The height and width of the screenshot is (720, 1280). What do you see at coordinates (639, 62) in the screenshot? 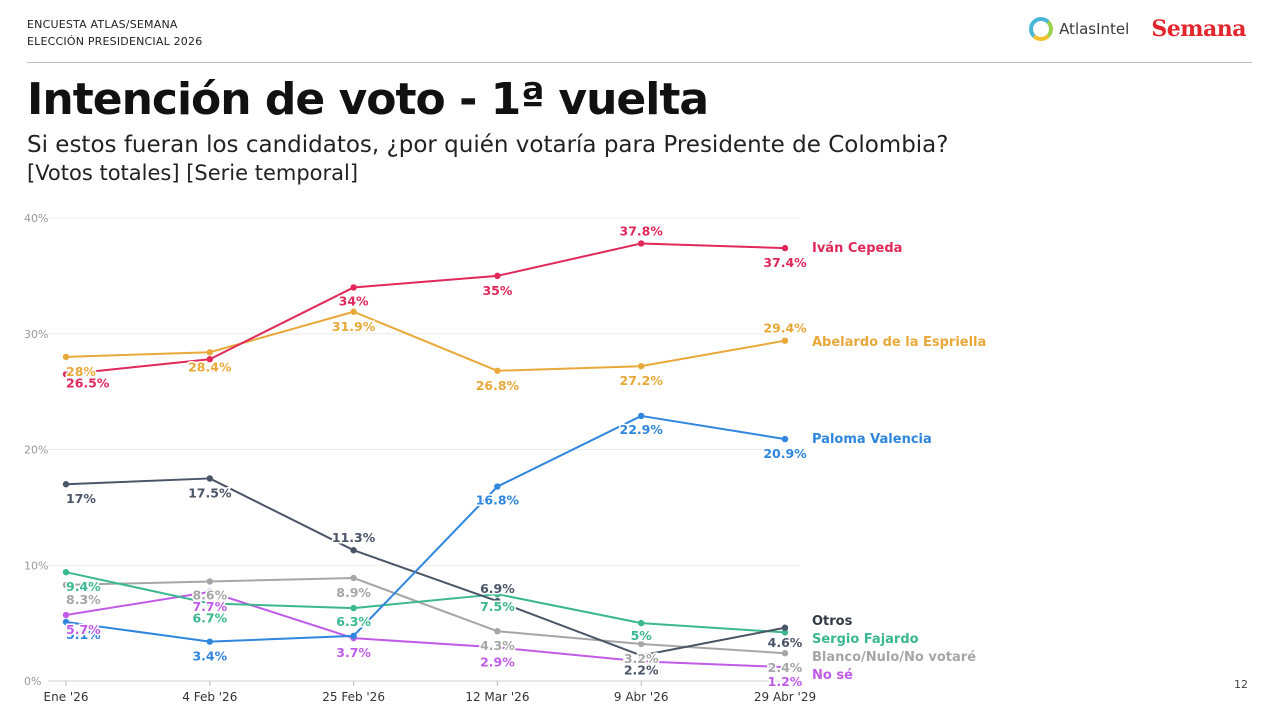
I see `header-divider` at bounding box center [639, 62].